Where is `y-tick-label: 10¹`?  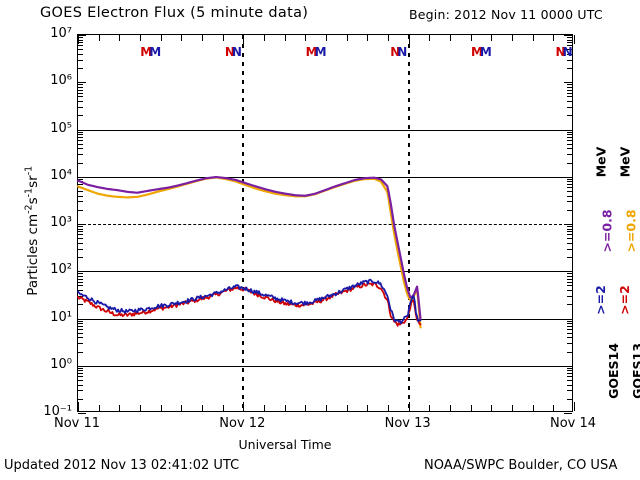 y-tick-label: 10¹ is located at coordinates (61, 317).